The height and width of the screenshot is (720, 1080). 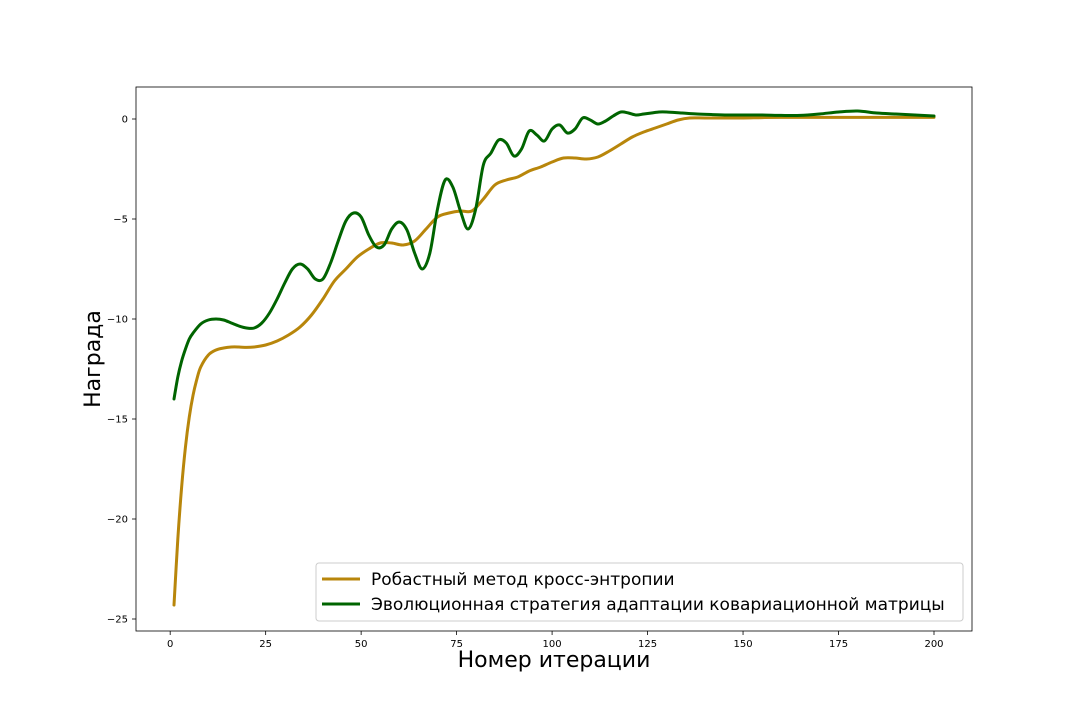 I want to click on y-tick-label: −10, so click(x=117, y=320).